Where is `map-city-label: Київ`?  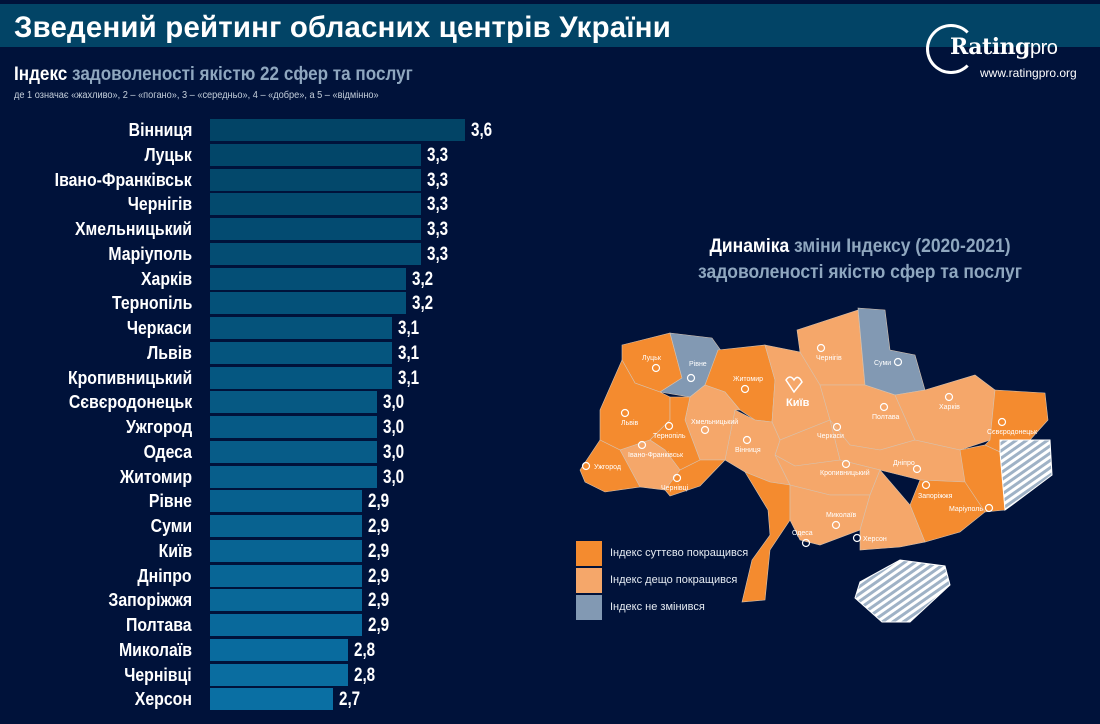
map-city-label: Київ is located at coordinates (798, 403).